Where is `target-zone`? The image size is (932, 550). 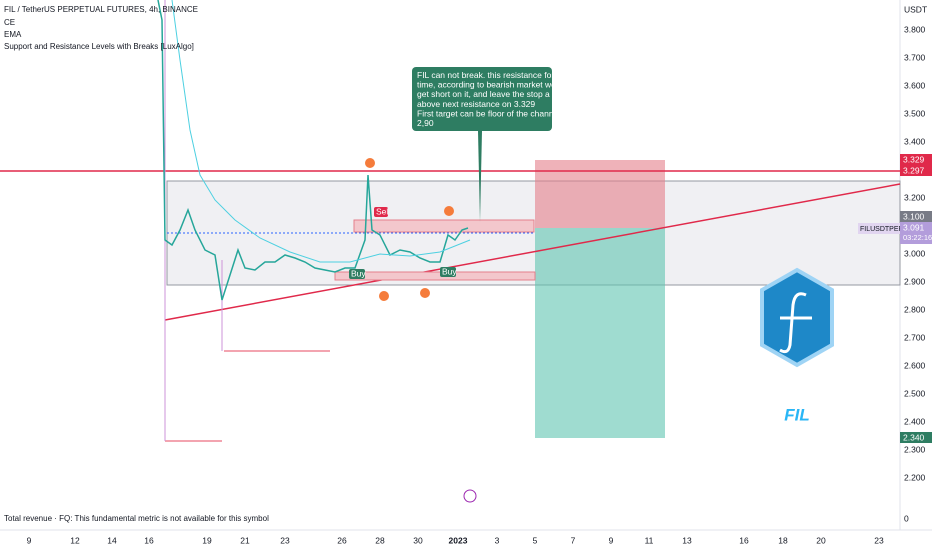 target-zone is located at coordinates (600, 333).